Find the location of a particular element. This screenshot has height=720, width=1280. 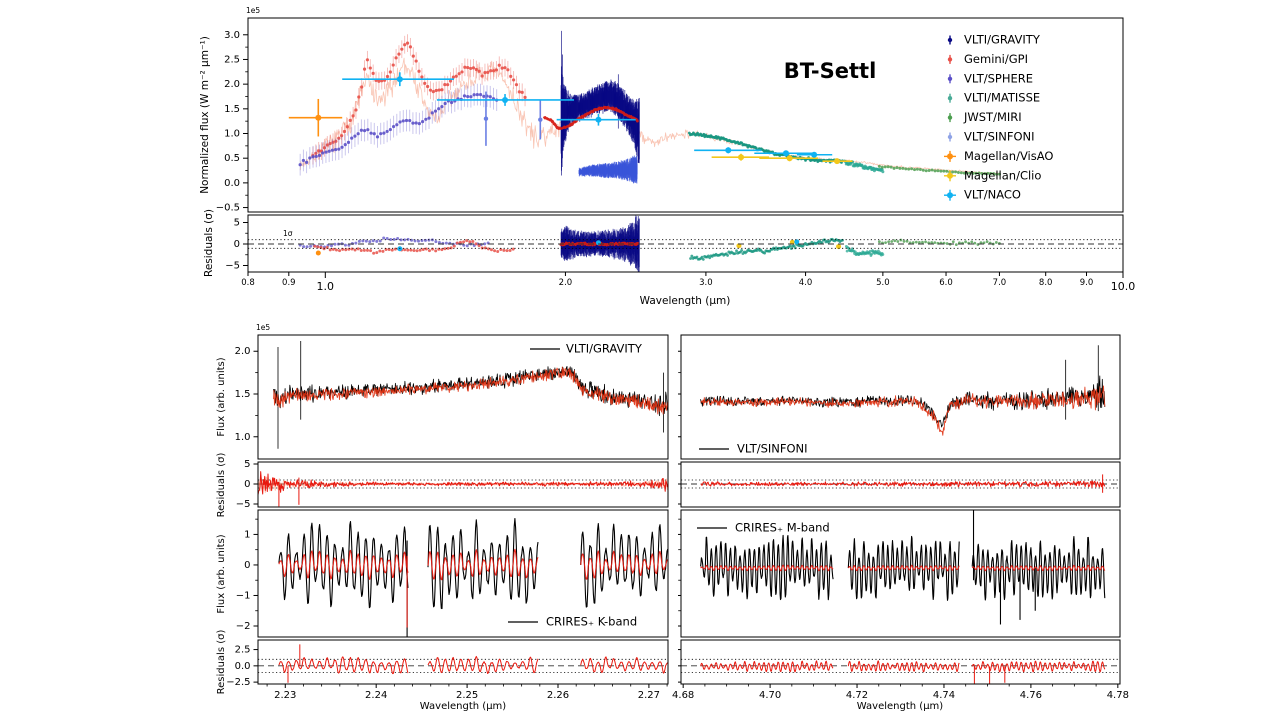

svg-text: −0.5 is located at coordinates (228, 208).